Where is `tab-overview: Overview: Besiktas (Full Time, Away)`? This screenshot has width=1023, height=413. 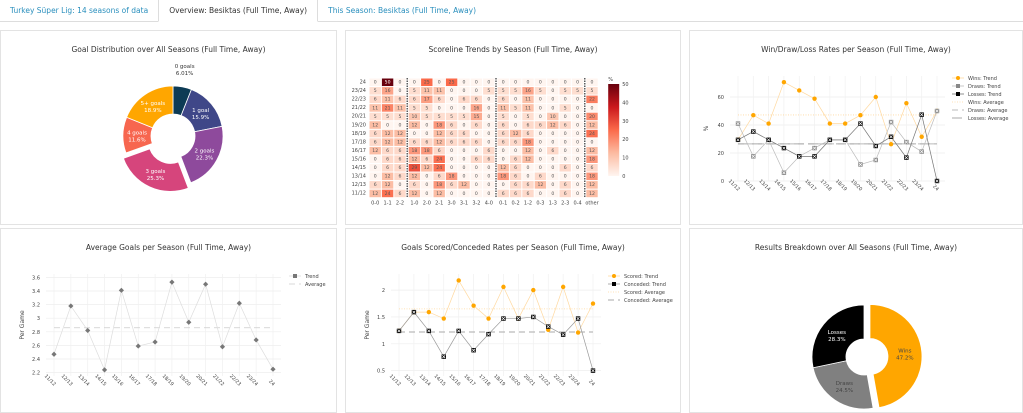 tab-overview: Overview: Besiktas (Full Time, Away) is located at coordinates (238, 11).